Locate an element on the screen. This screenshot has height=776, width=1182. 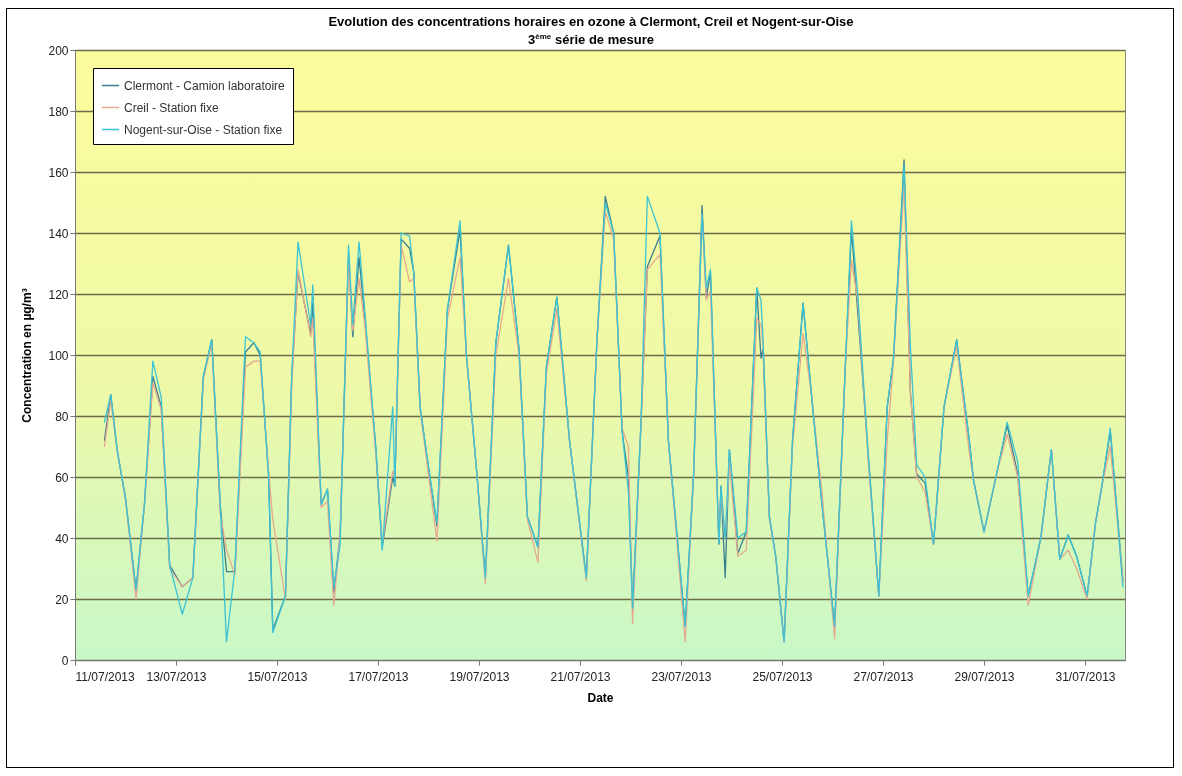
x-axis-title: Date is located at coordinates (600, 697).